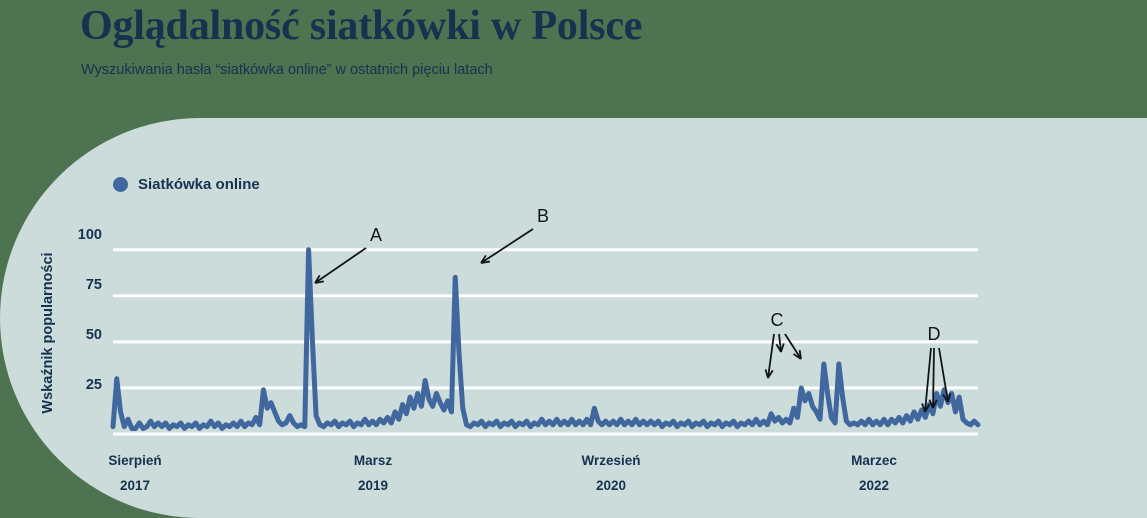  What do you see at coordinates (797, 354) in the screenshot?
I see `annotation-arrow-c-2-head` at bounding box center [797, 354].